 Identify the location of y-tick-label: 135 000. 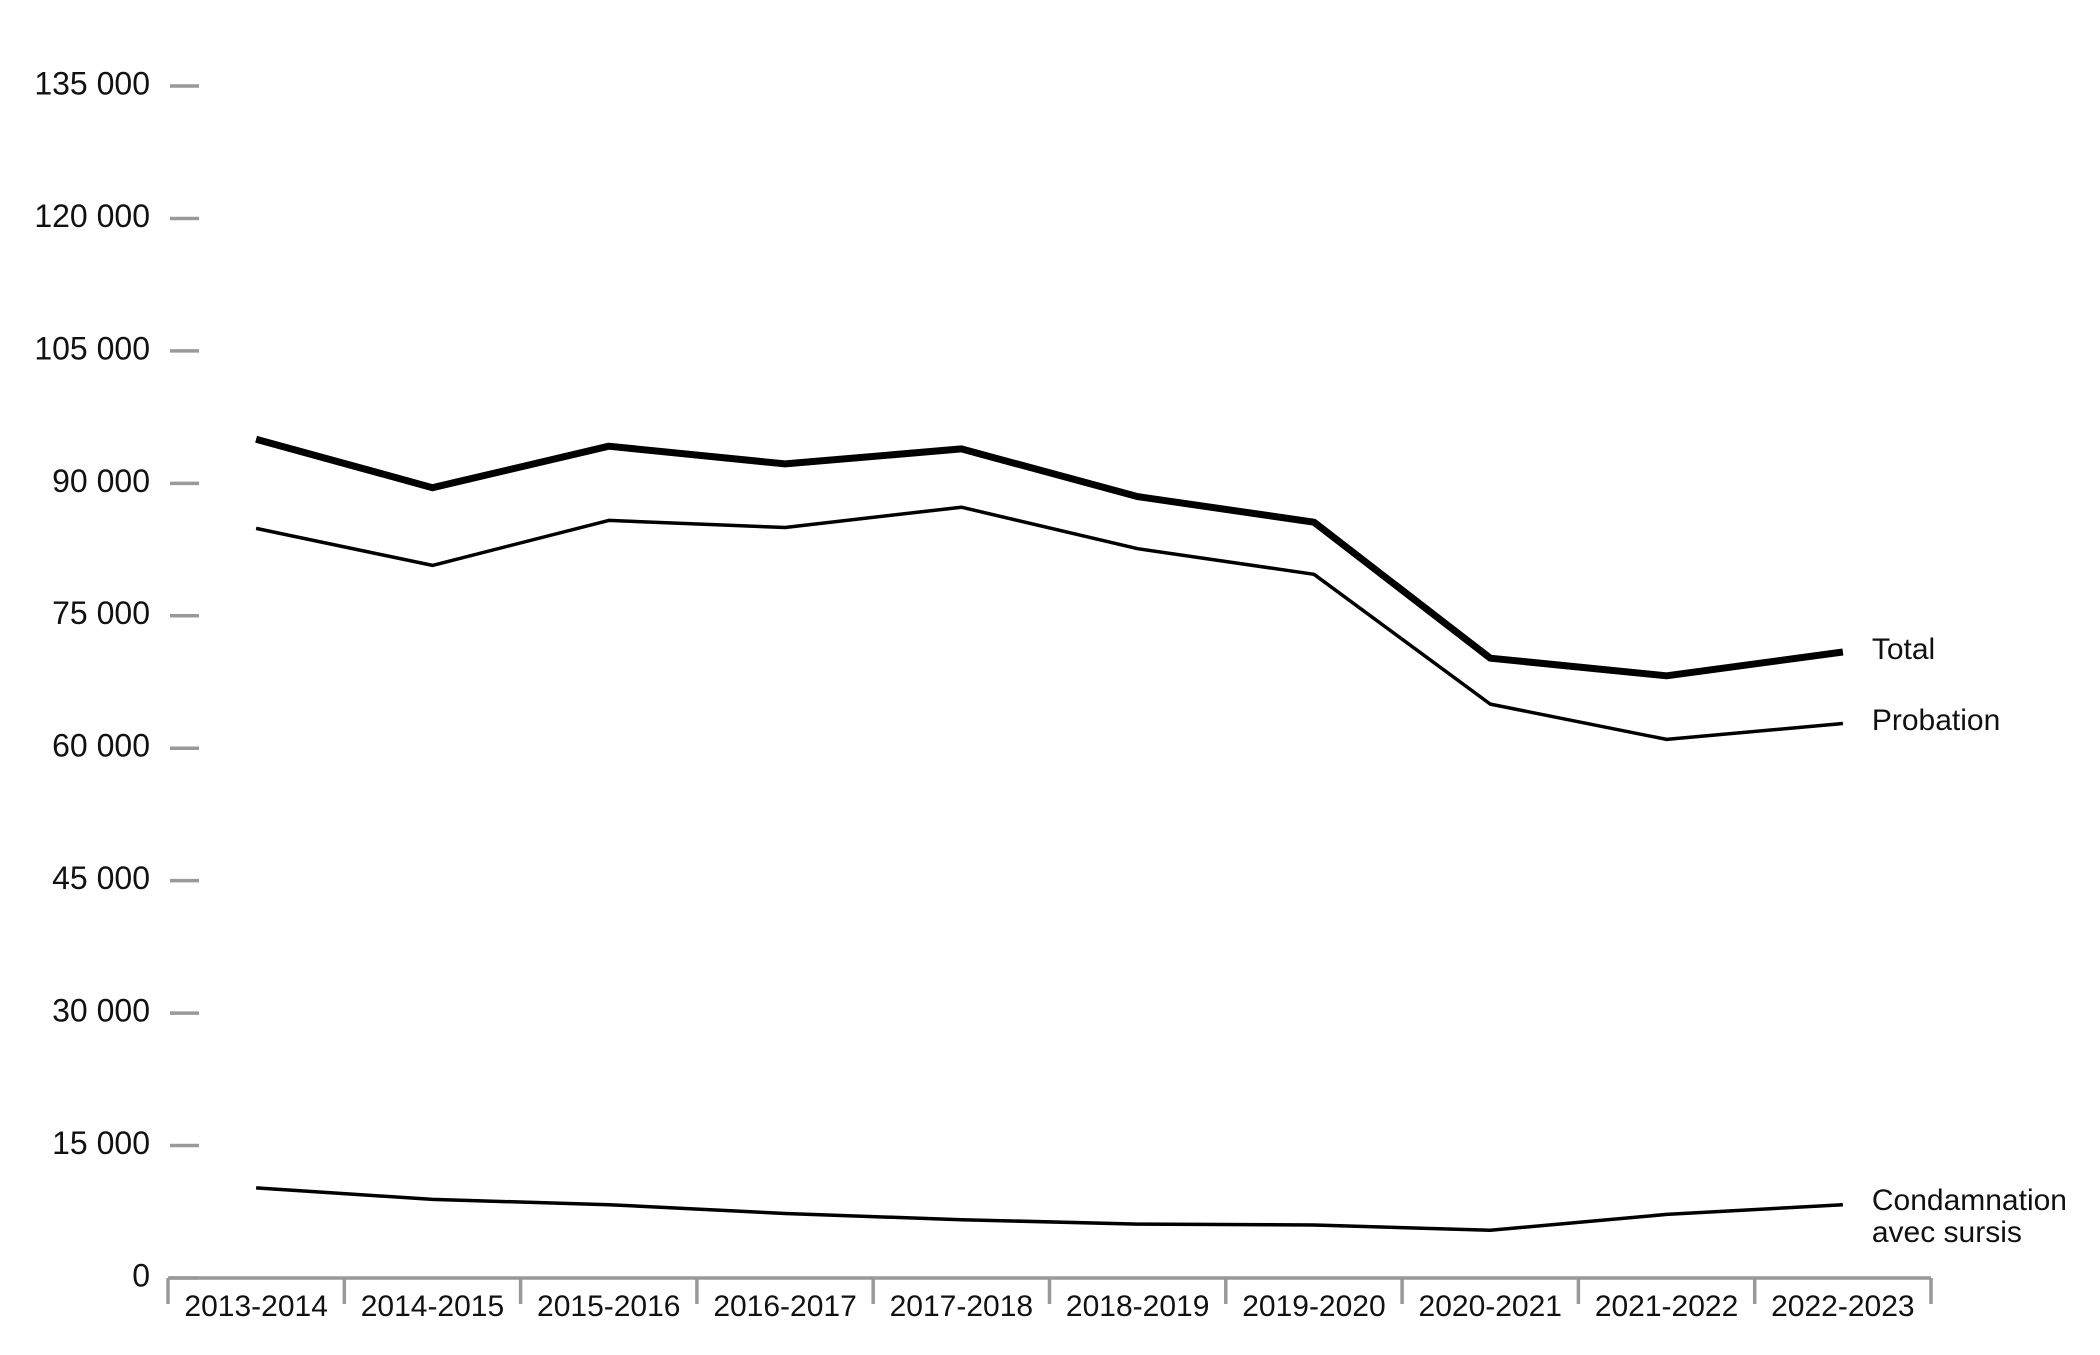
(92, 83).